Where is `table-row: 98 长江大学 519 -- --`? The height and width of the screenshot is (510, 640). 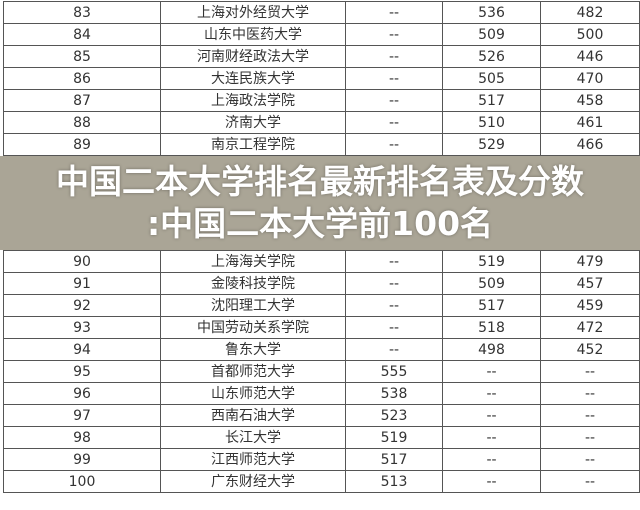 table-row: 98 长江大学 519 -- -- is located at coordinates (321, 437).